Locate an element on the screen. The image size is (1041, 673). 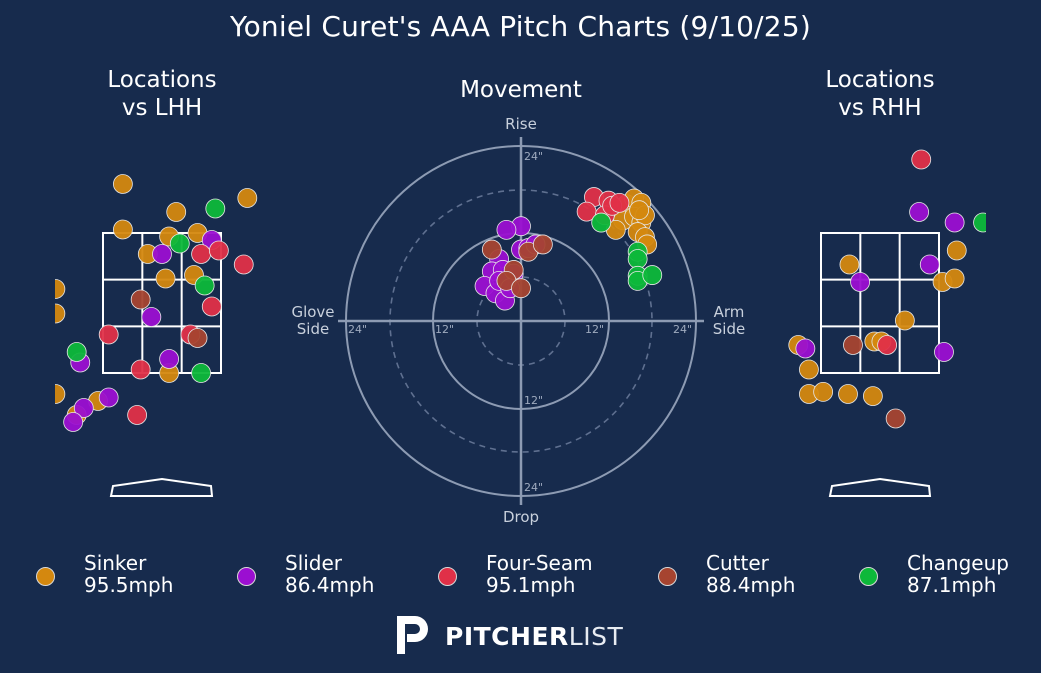
legend-pitch-four-seam: Four-Seam is located at coordinates (539, 563).